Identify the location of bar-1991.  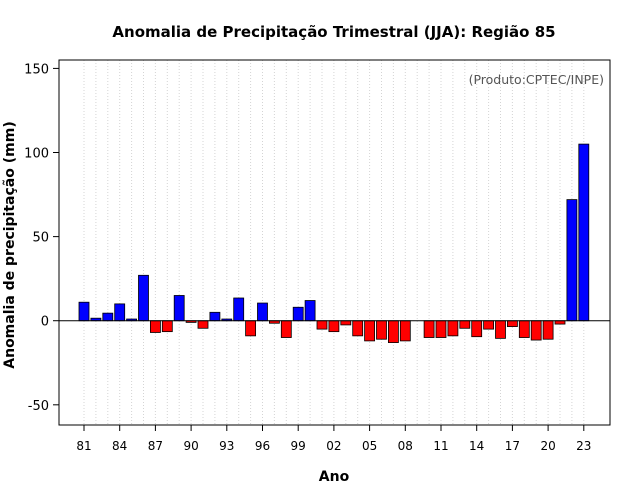
(203, 324).